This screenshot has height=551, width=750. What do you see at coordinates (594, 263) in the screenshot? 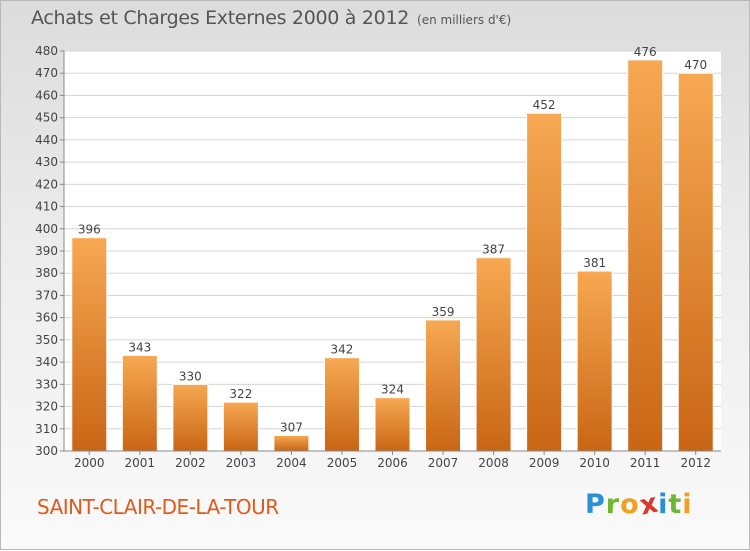
I see `bar-value-label: 381` at bounding box center [594, 263].